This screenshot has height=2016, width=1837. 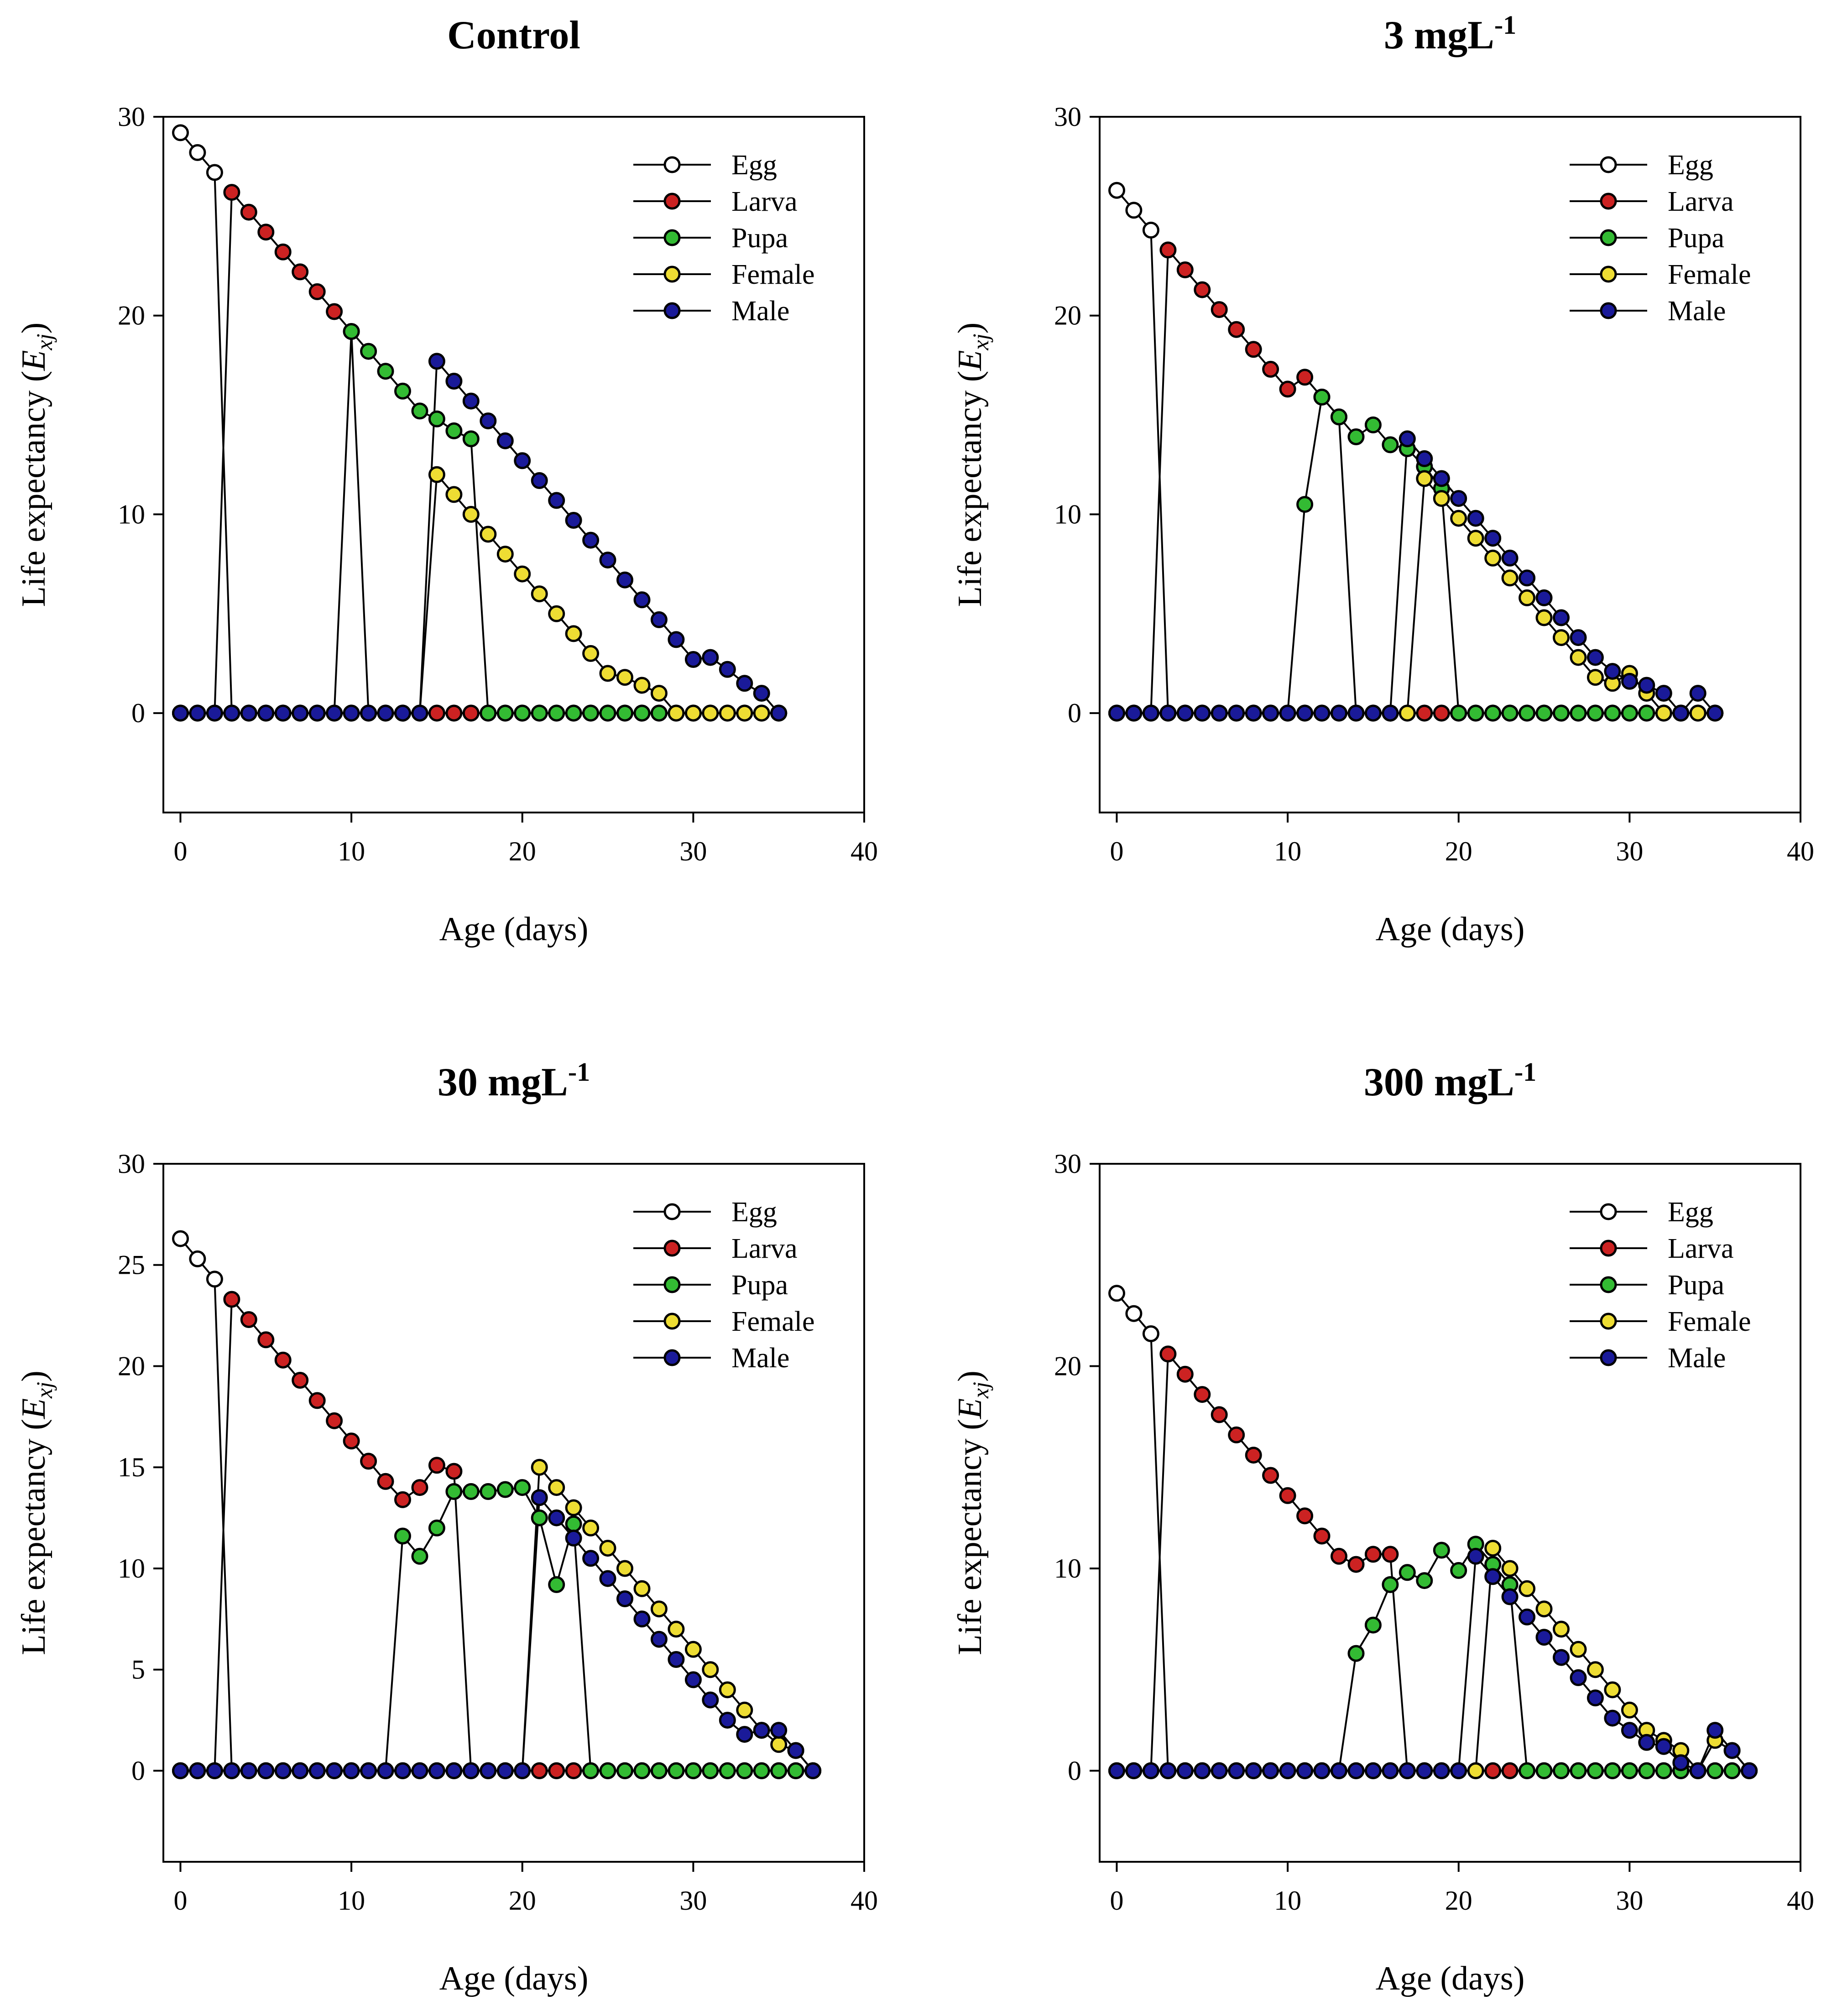 I want to click on x-tick-label: 0, so click(x=180, y=851).